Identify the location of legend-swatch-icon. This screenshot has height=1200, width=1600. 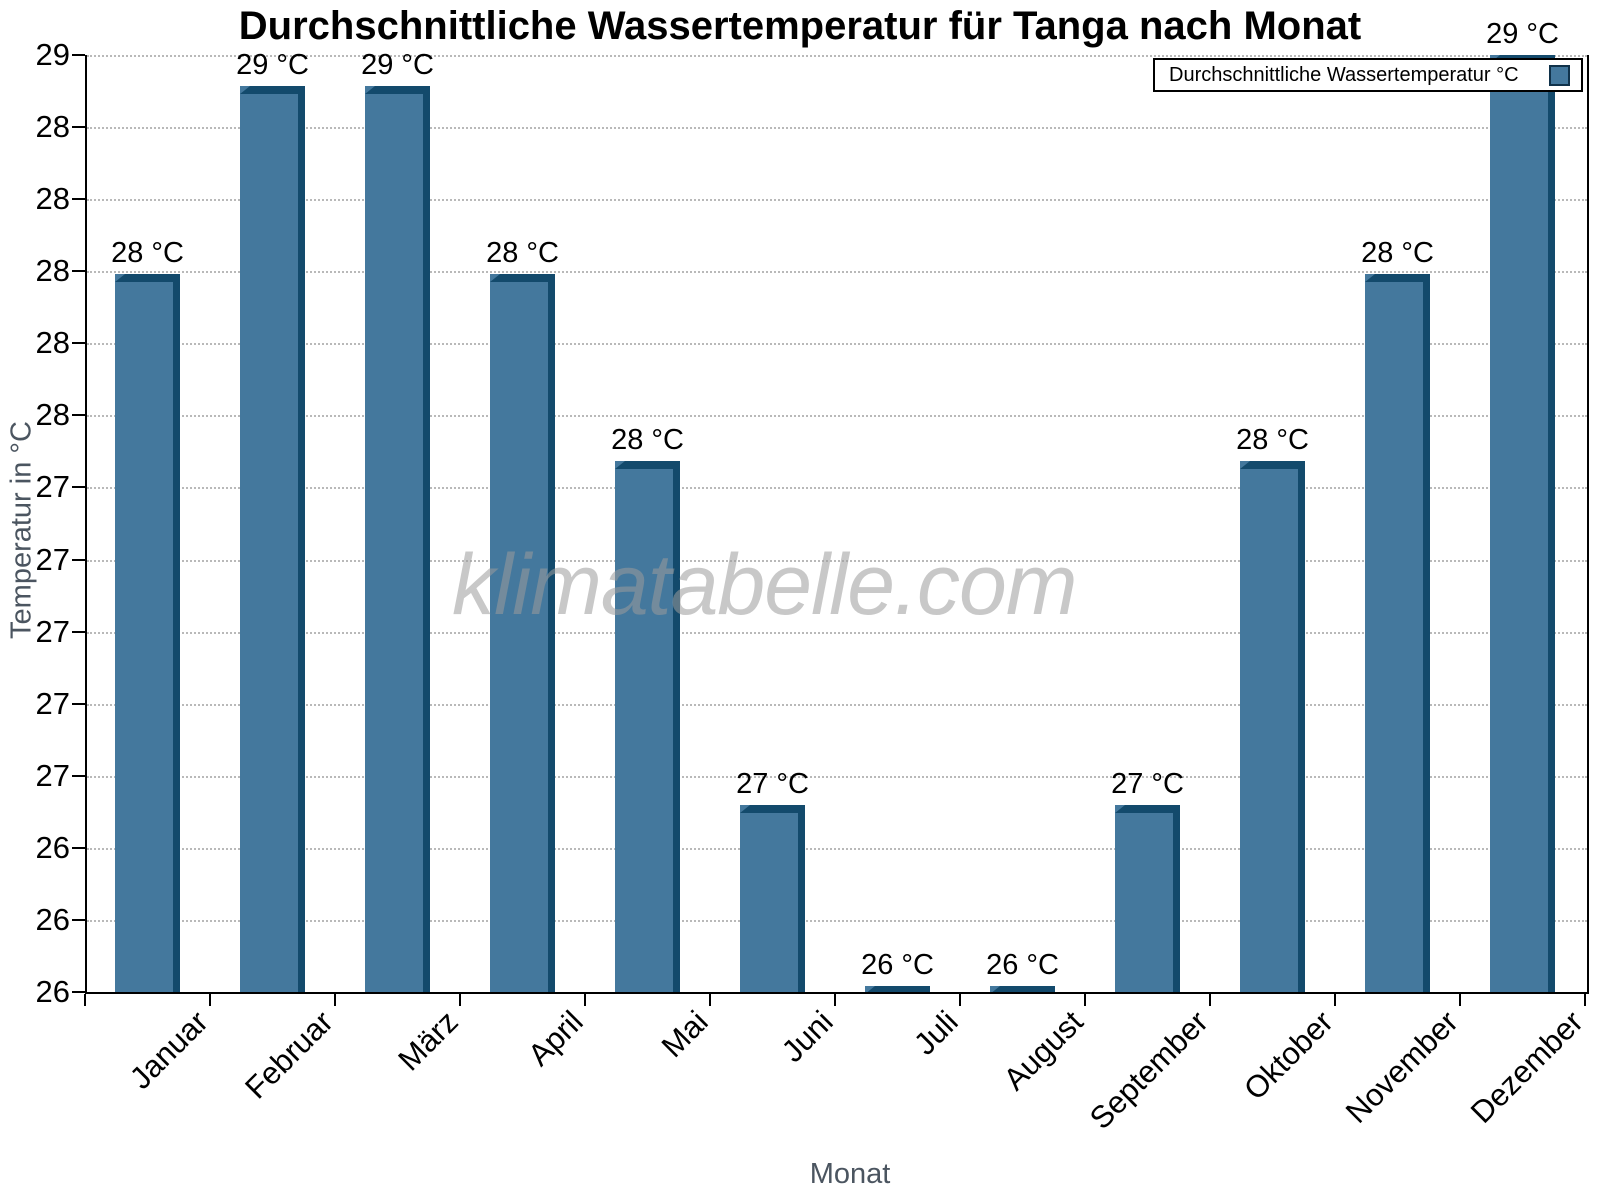
(1559, 75).